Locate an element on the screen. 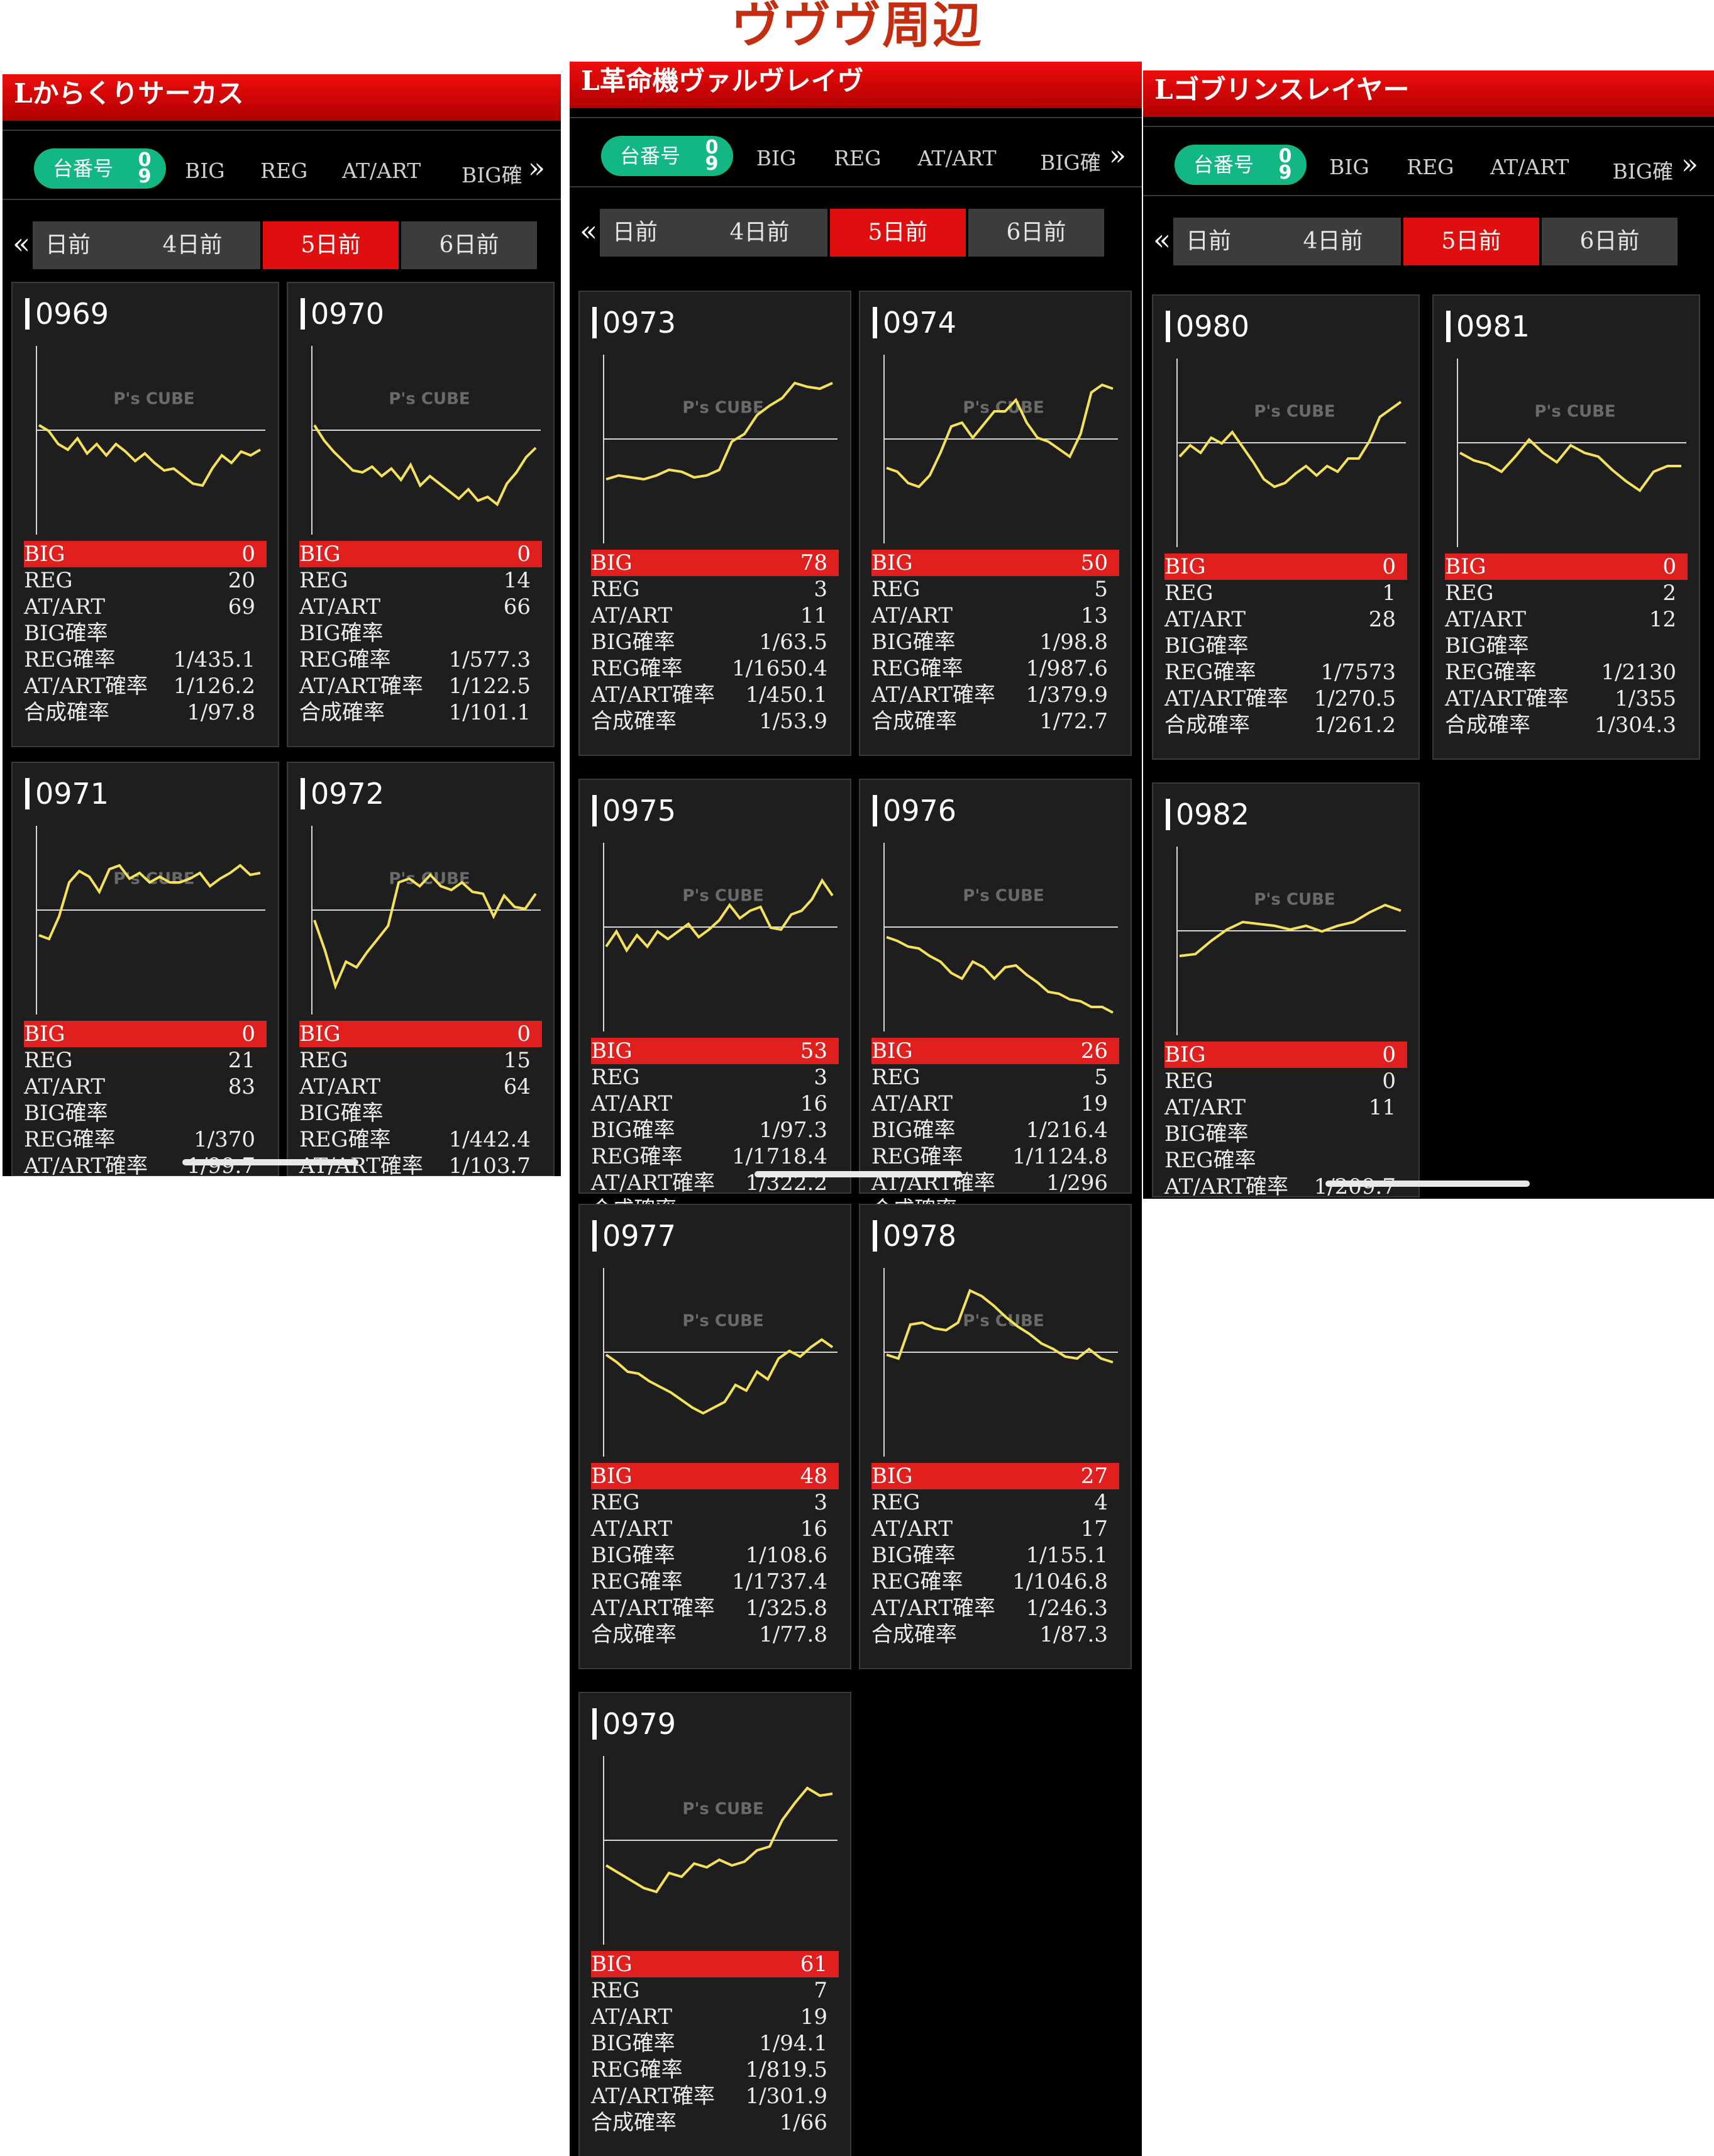 Image resolution: width=1714 pixels, height=2156 pixels. watermark-logo: P's CUBE is located at coordinates (1004, 408).